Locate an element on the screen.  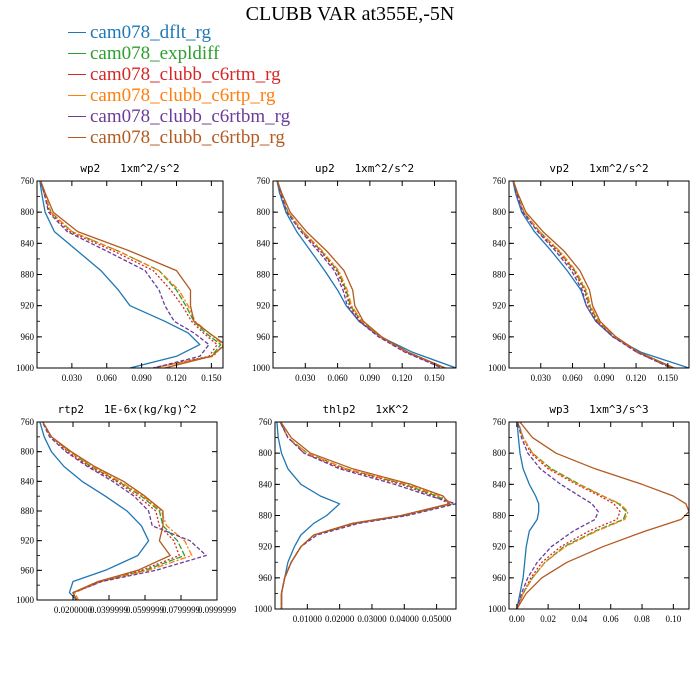
x-tick-label: 0.03000 is located at coordinates (372, 619).